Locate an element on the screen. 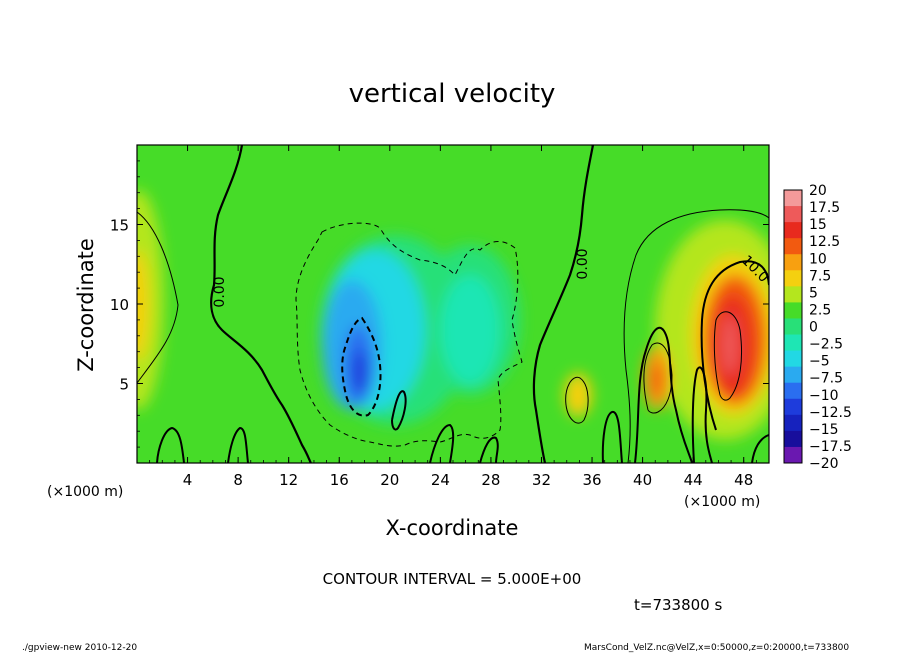  chart-title: vertical velocity is located at coordinates (452, 94).